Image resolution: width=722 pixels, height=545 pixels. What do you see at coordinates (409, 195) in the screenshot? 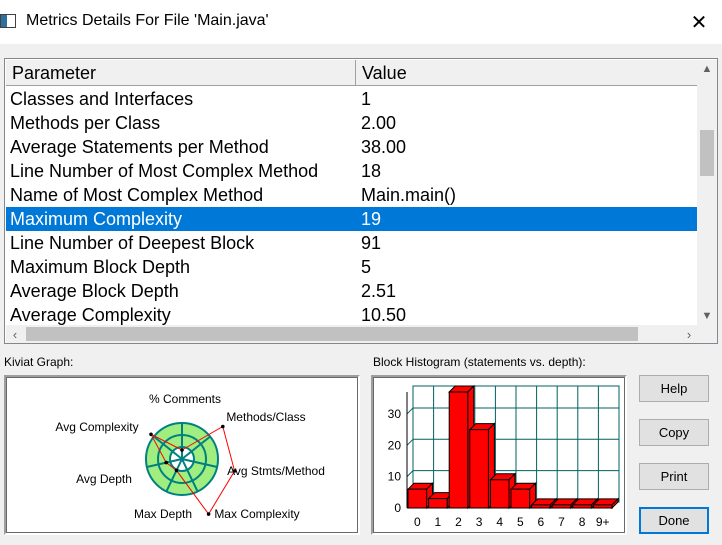
I see `value-cell: Main.main()` at bounding box center [409, 195].